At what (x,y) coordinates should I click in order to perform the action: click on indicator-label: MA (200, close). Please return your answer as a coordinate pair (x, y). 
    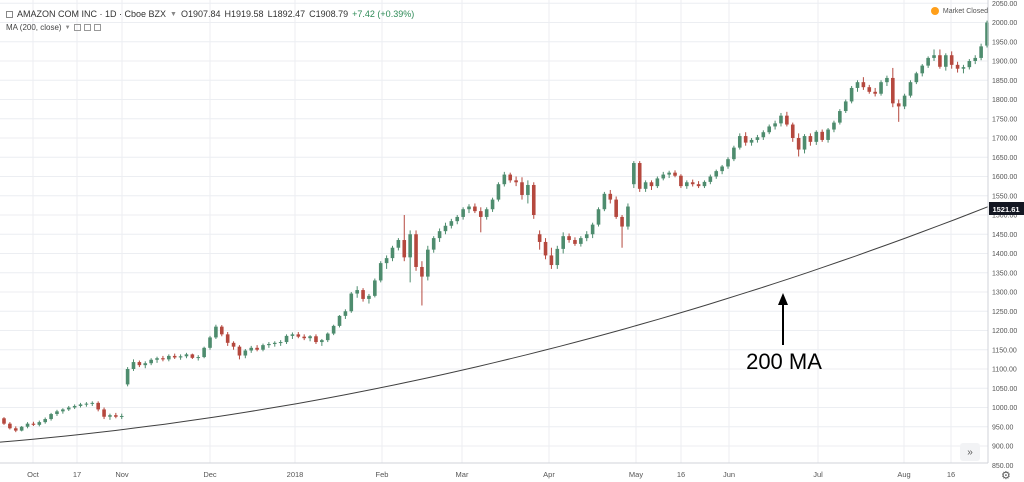
    Looking at the image, I should click on (34, 27).